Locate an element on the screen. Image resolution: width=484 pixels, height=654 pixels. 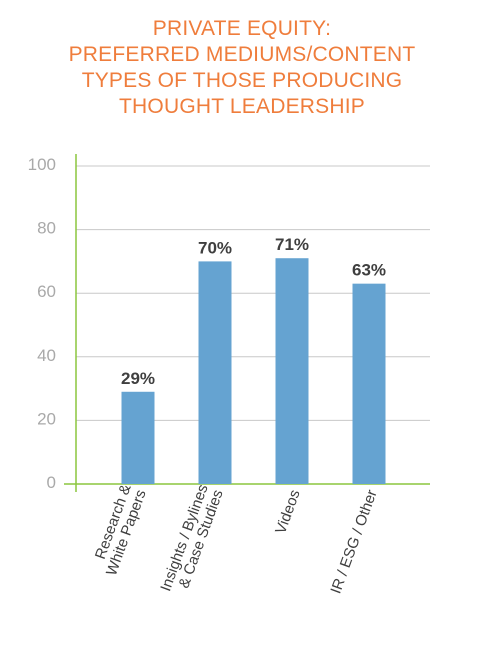
x-category-label: Insights / Bylines& Case Studies is located at coordinates (192, 538).